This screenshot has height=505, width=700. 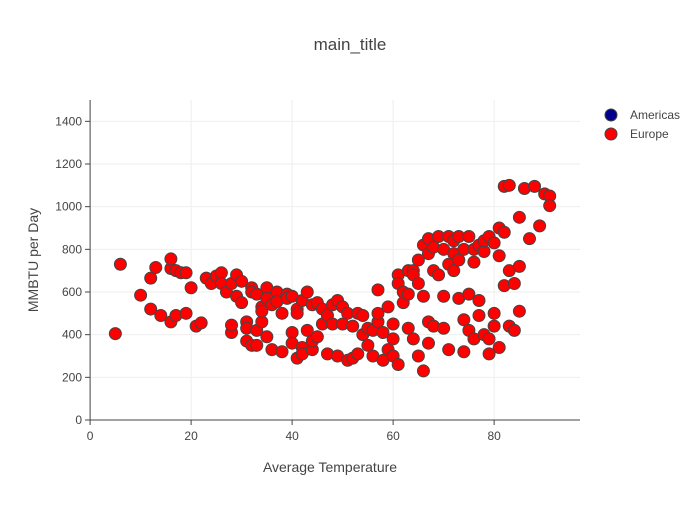 What do you see at coordinates (72, 335) in the screenshot?
I see `y-tick-label: 400` at bounding box center [72, 335].